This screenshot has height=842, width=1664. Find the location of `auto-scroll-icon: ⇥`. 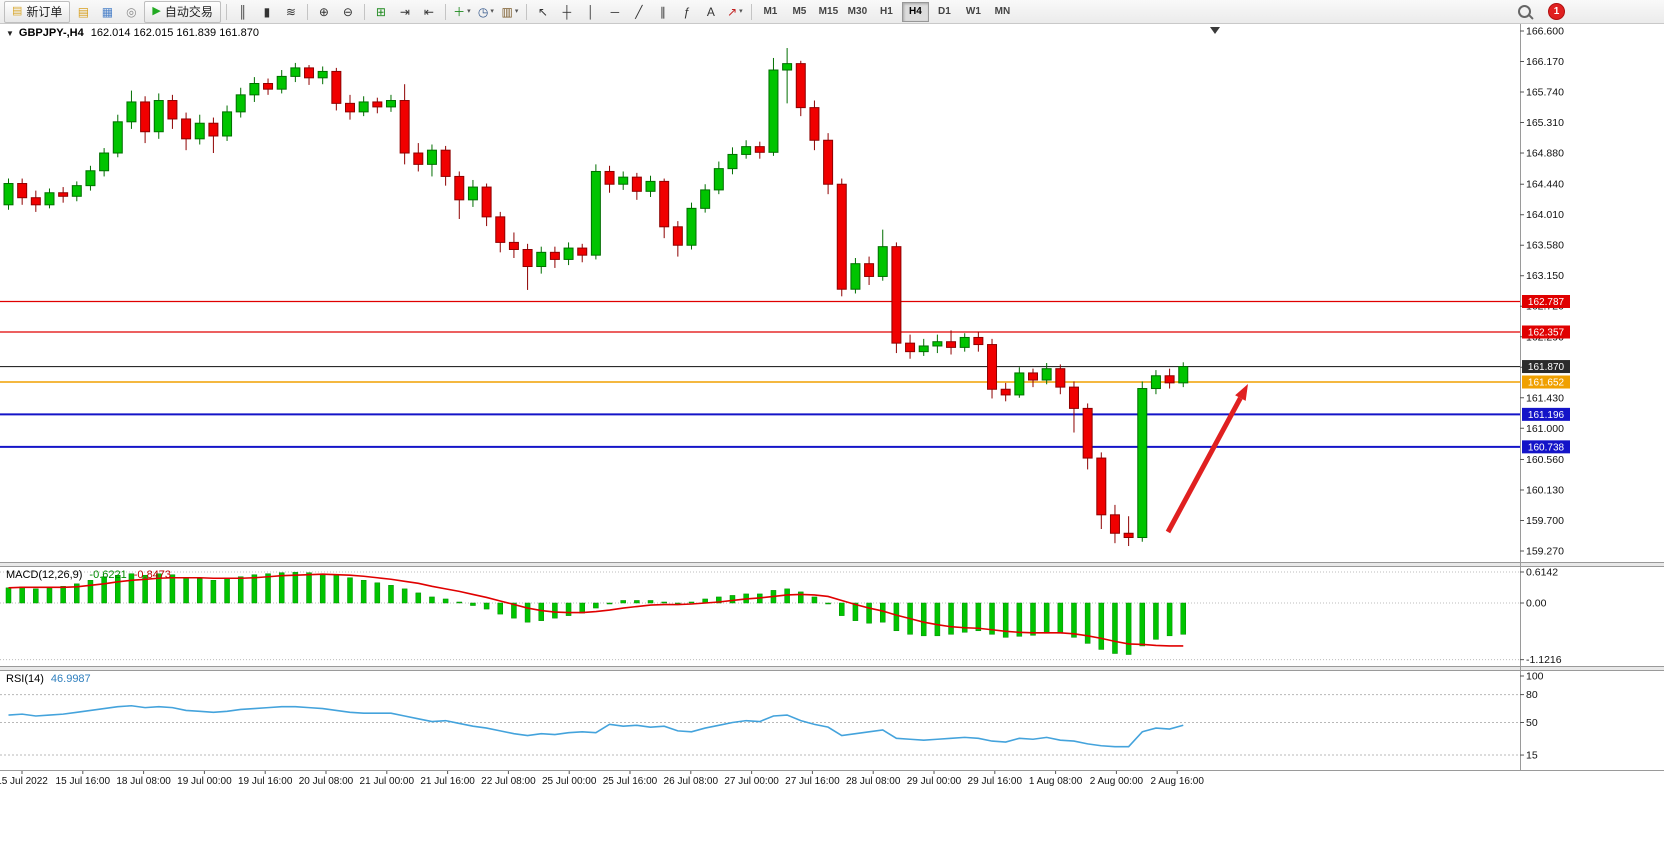

auto-scroll-icon: ⇥ is located at coordinates (404, 11).